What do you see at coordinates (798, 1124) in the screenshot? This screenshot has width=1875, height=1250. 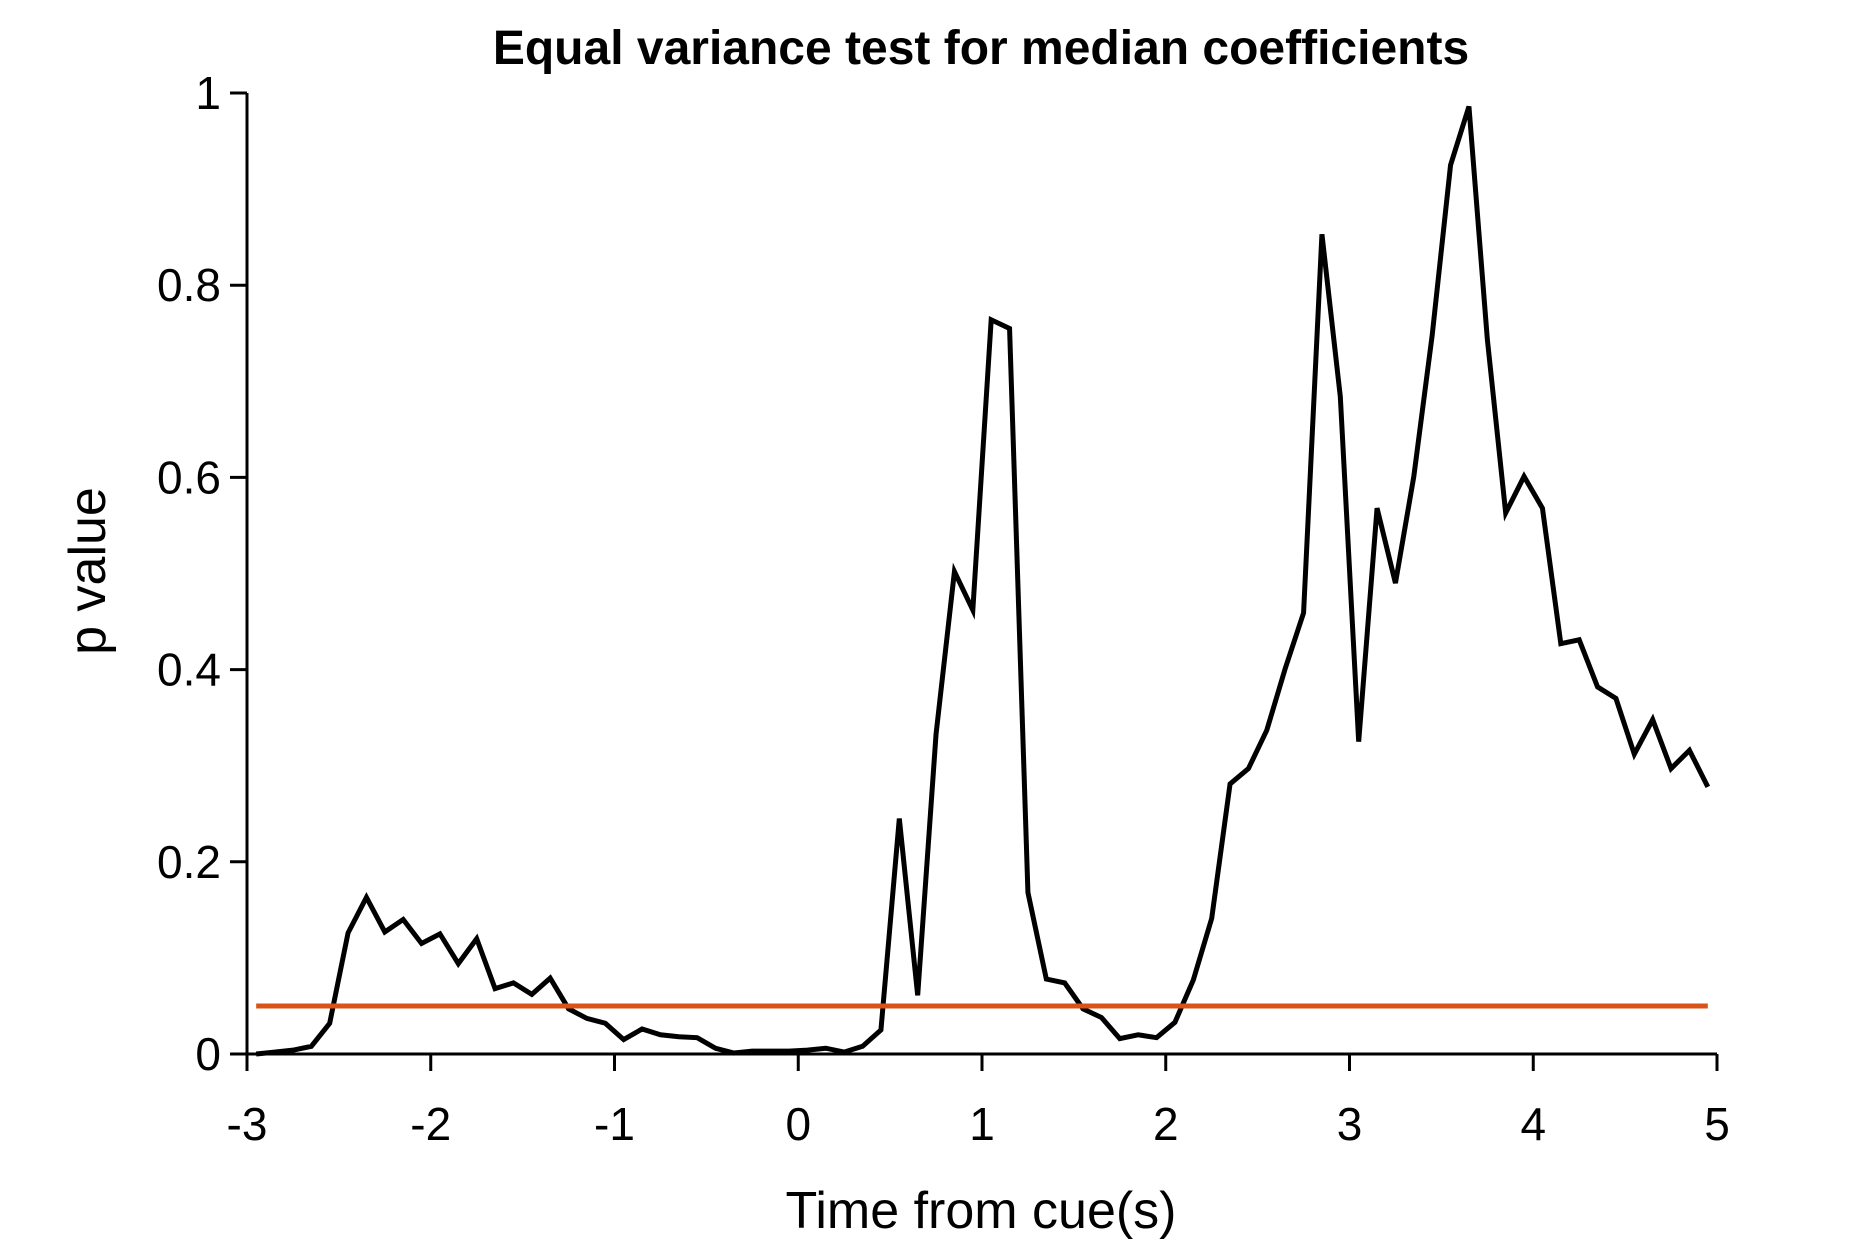 I see `x-tick-label: 0` at bounding box center [798, 1124].